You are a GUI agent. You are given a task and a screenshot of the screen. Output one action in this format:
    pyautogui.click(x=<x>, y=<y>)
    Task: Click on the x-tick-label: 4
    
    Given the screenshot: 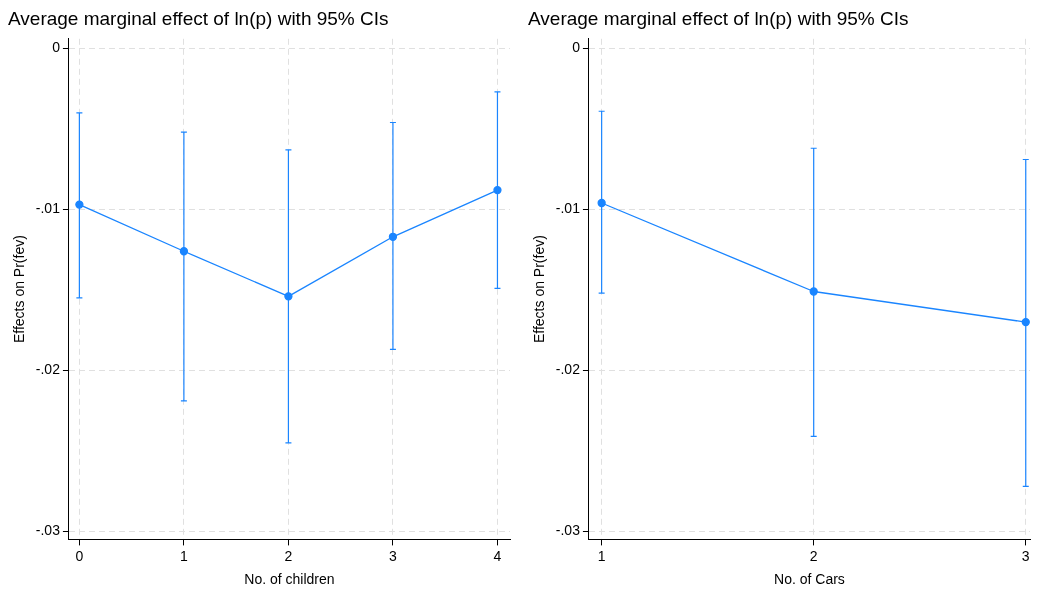 What is the action you would take?
    pyautogui.click(x=497, y=555)
    